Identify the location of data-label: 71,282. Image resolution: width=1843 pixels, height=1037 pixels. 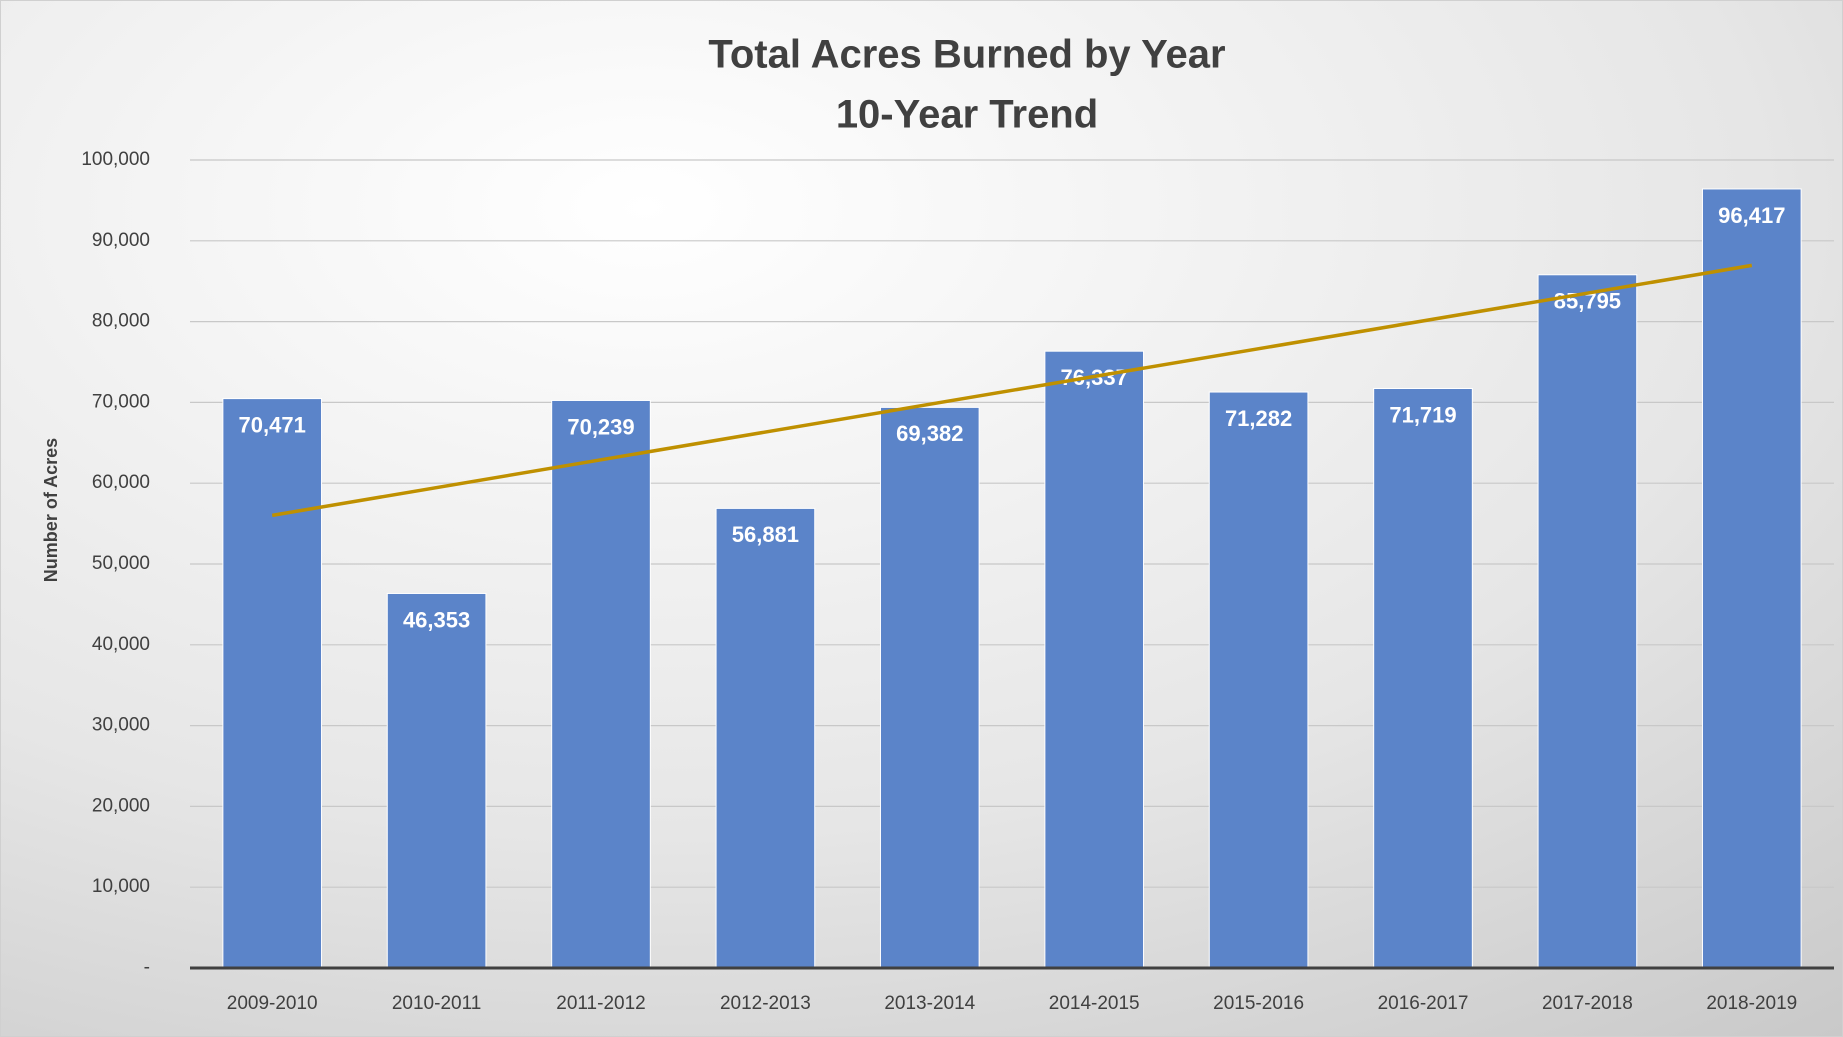
(1258, 418).